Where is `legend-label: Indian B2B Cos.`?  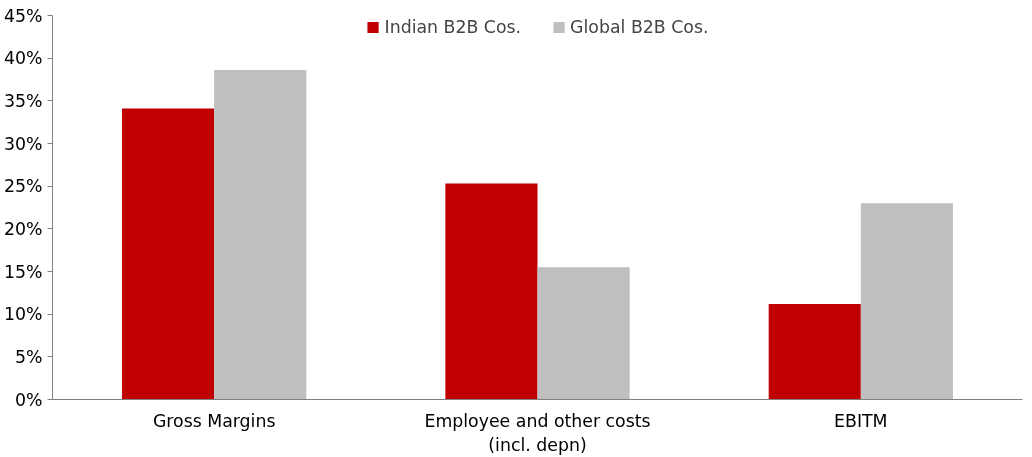 legend-label: Indian B2B Cos. is located at coordinates (453, 27).